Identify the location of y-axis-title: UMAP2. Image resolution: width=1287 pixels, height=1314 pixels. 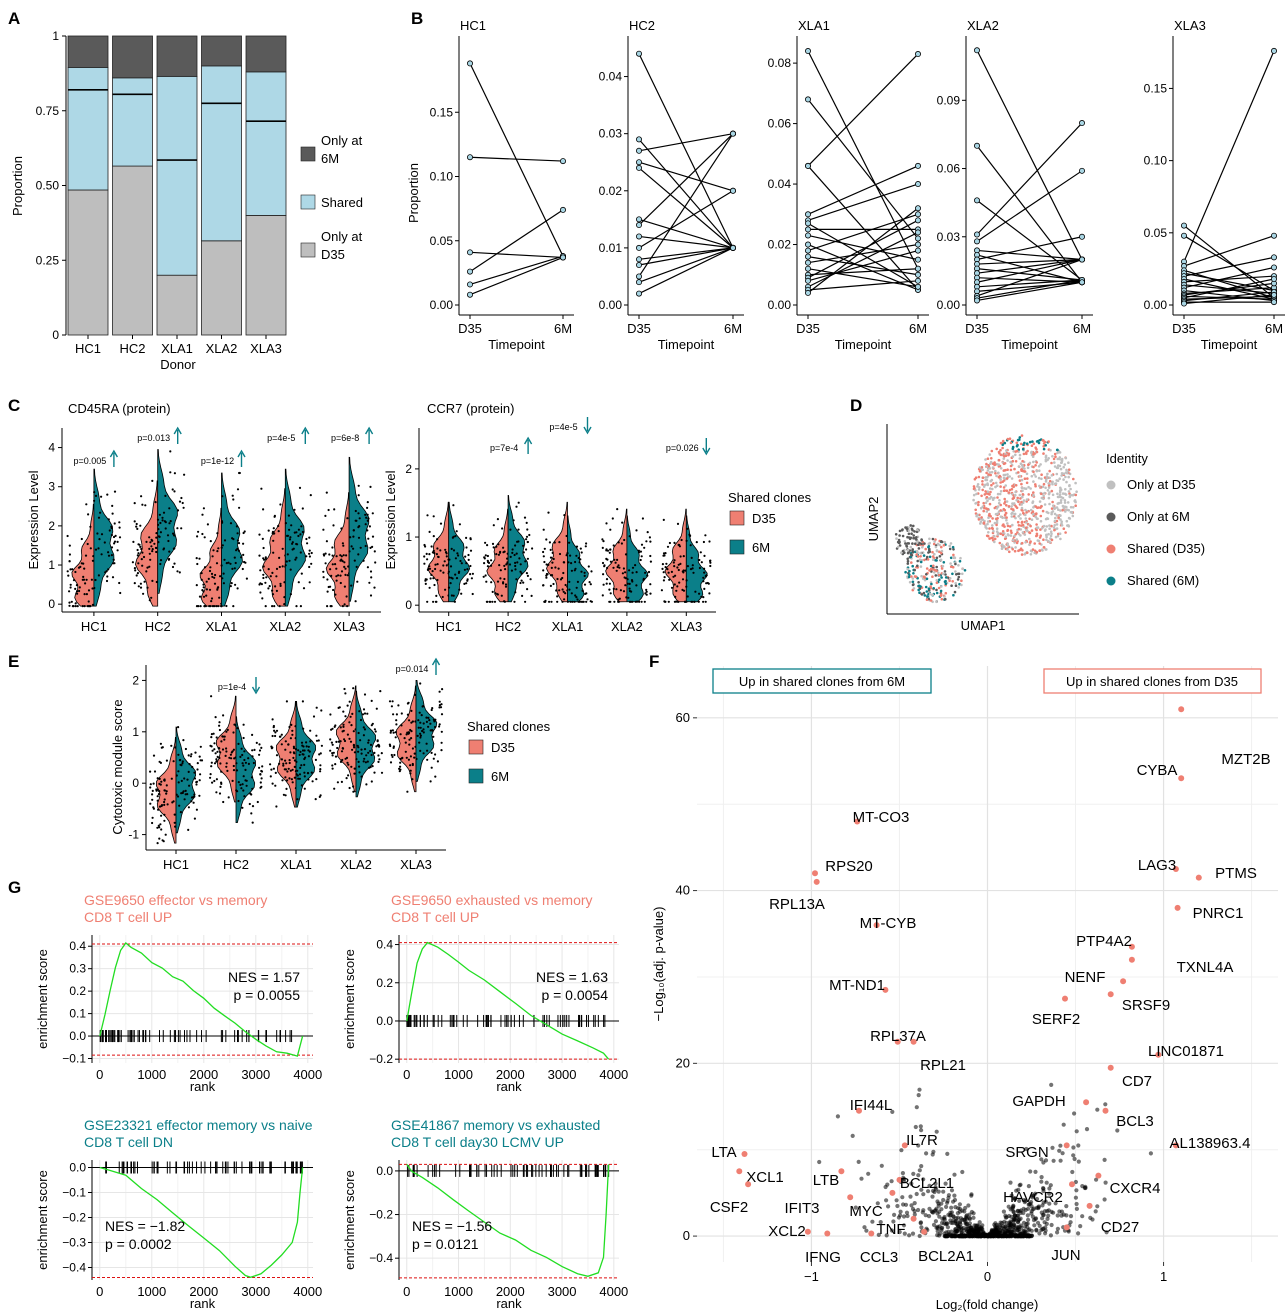
(873, 519).